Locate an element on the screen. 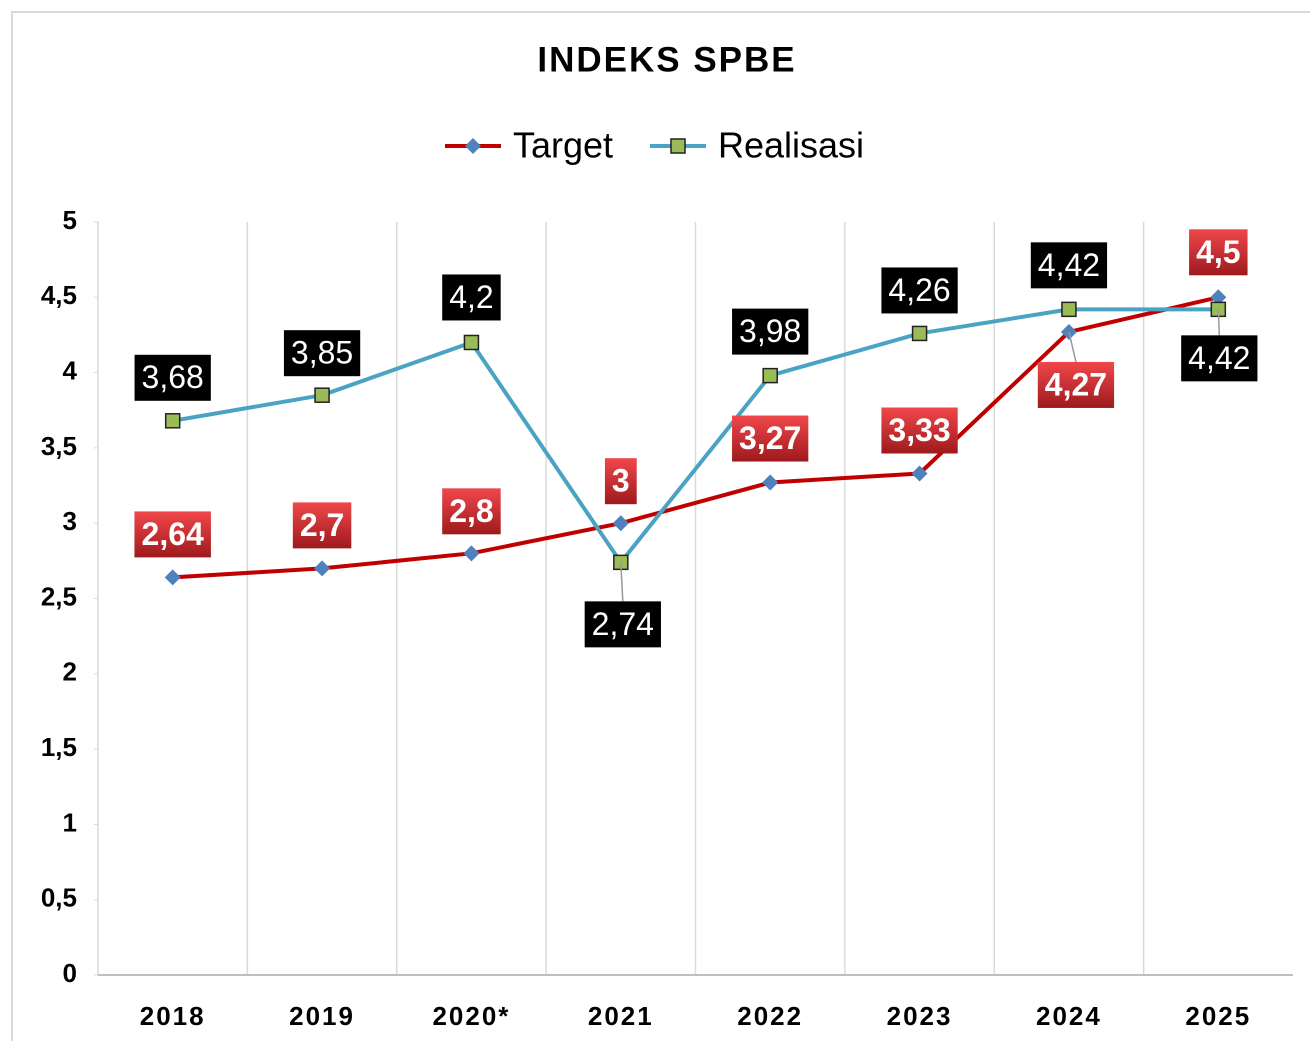 This screenshot has height=1041, width=1310. y-tick-label: 1 is located at coordinates (70, 822).